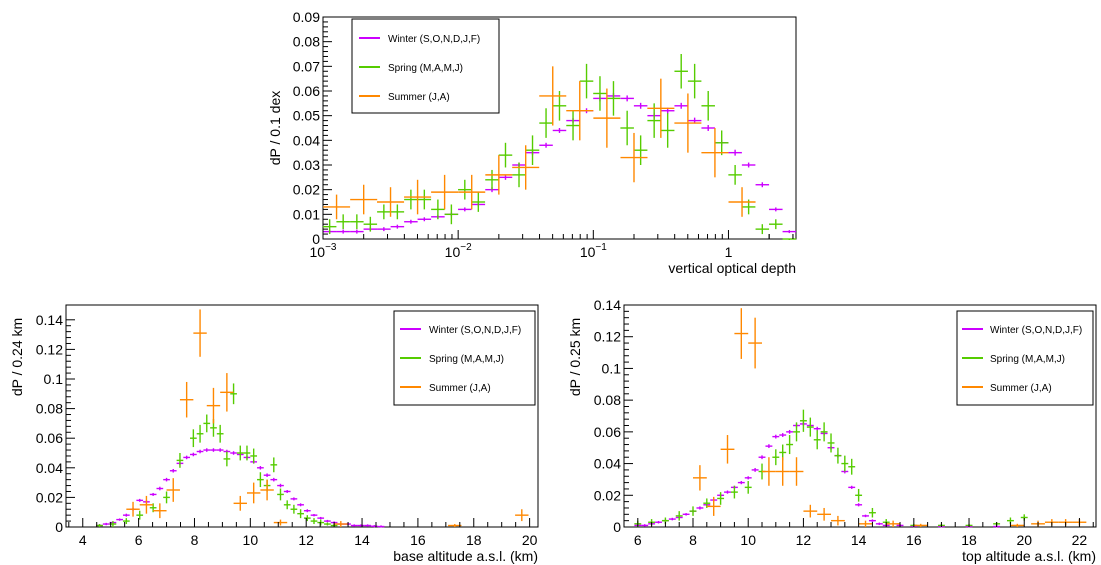  What do you see at coordinates (275, 128) in the screenshot?
I see `y-axis-title: dP / 0.1 dex` at bounding box center [275, 128].